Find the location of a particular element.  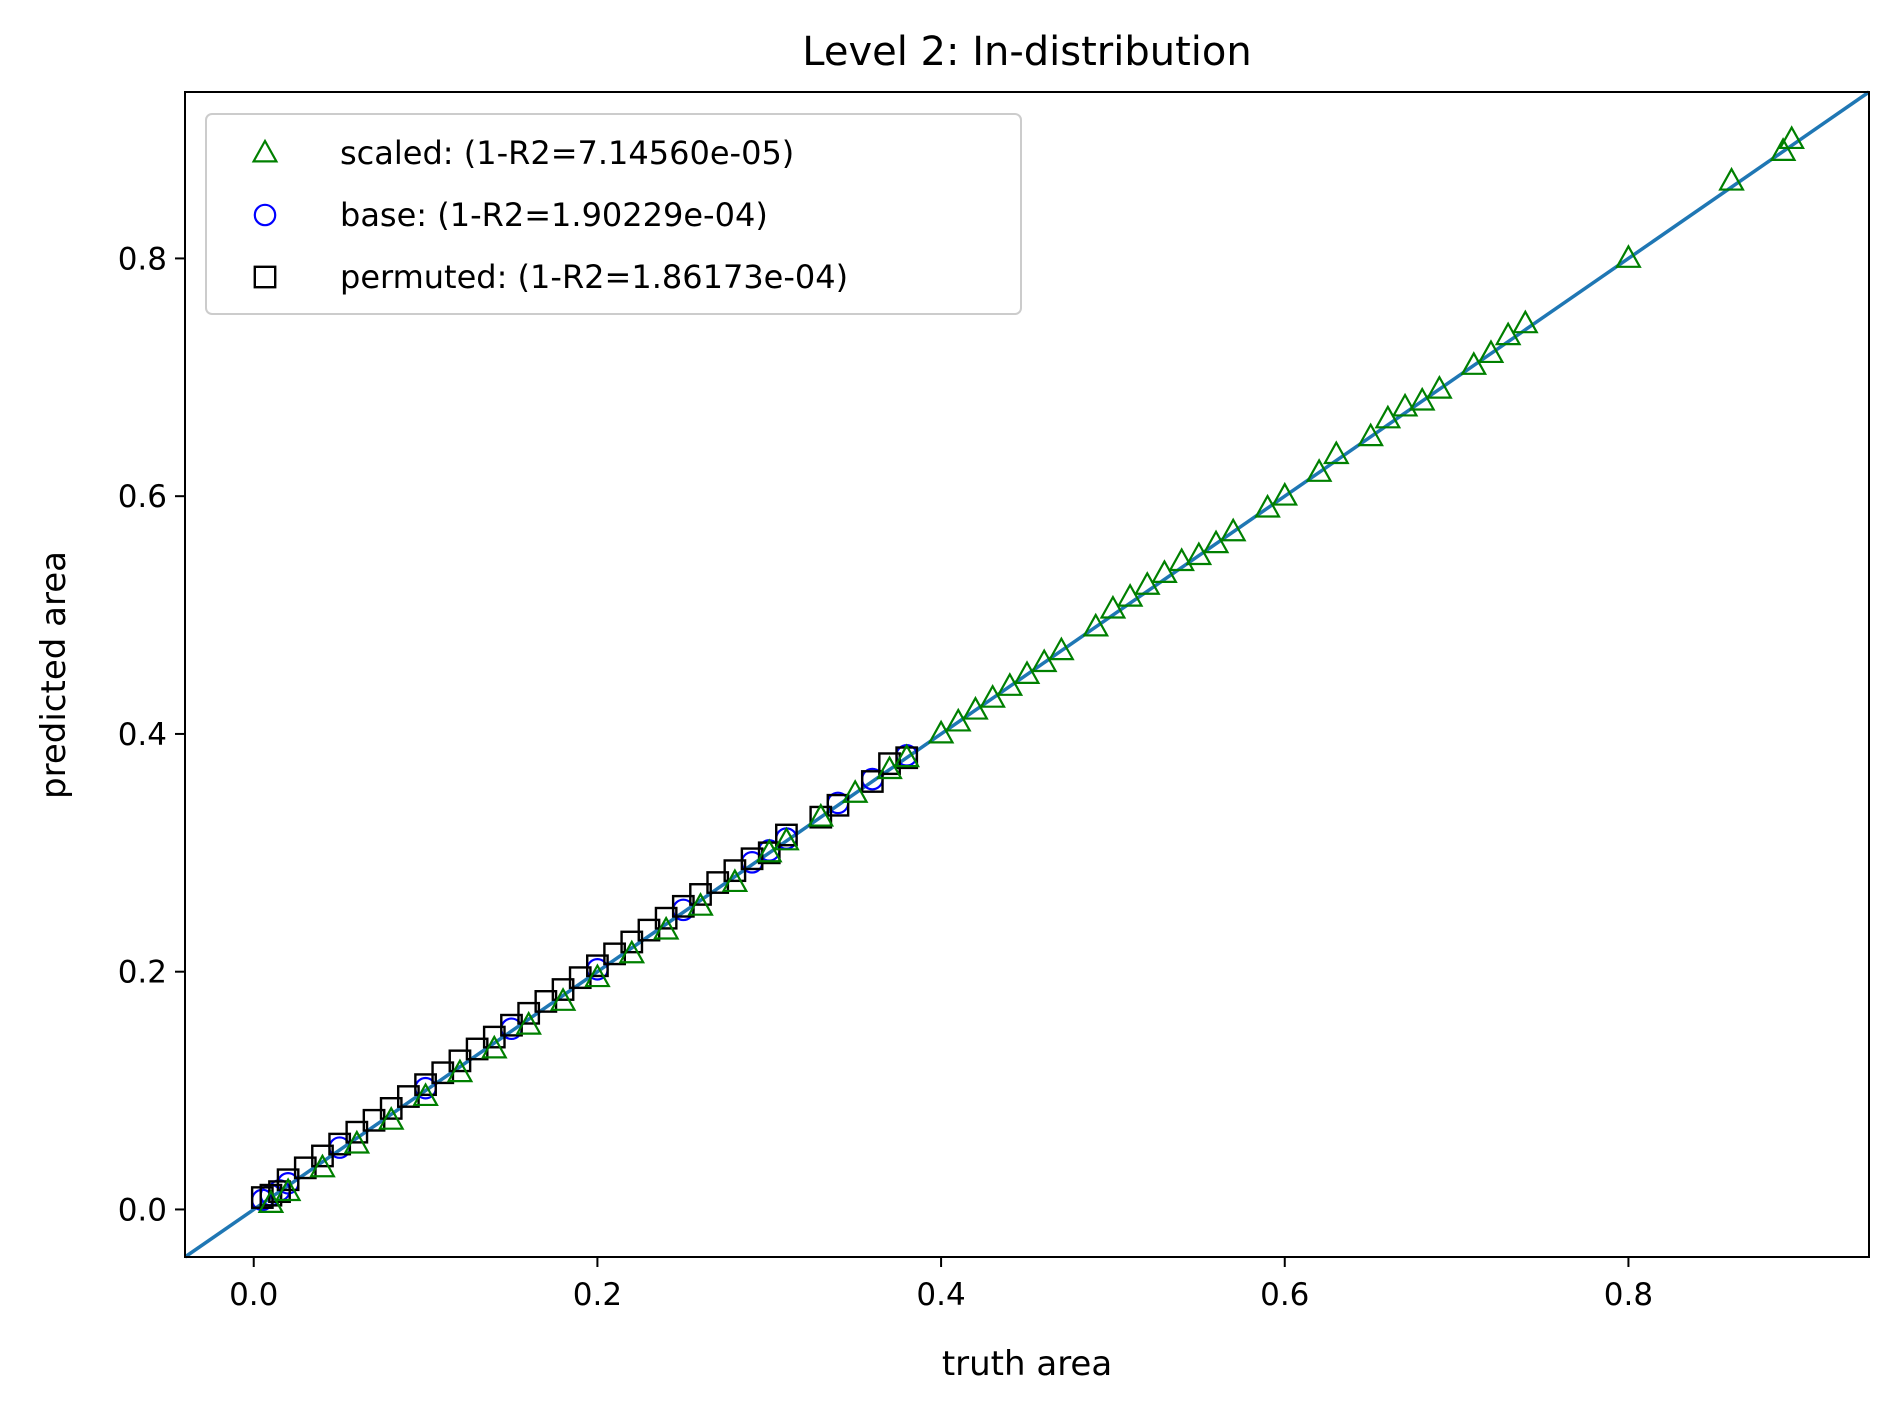

legend-item: permuted: (1-R2=1.86173e-04) is located at coordinates (550, 277).